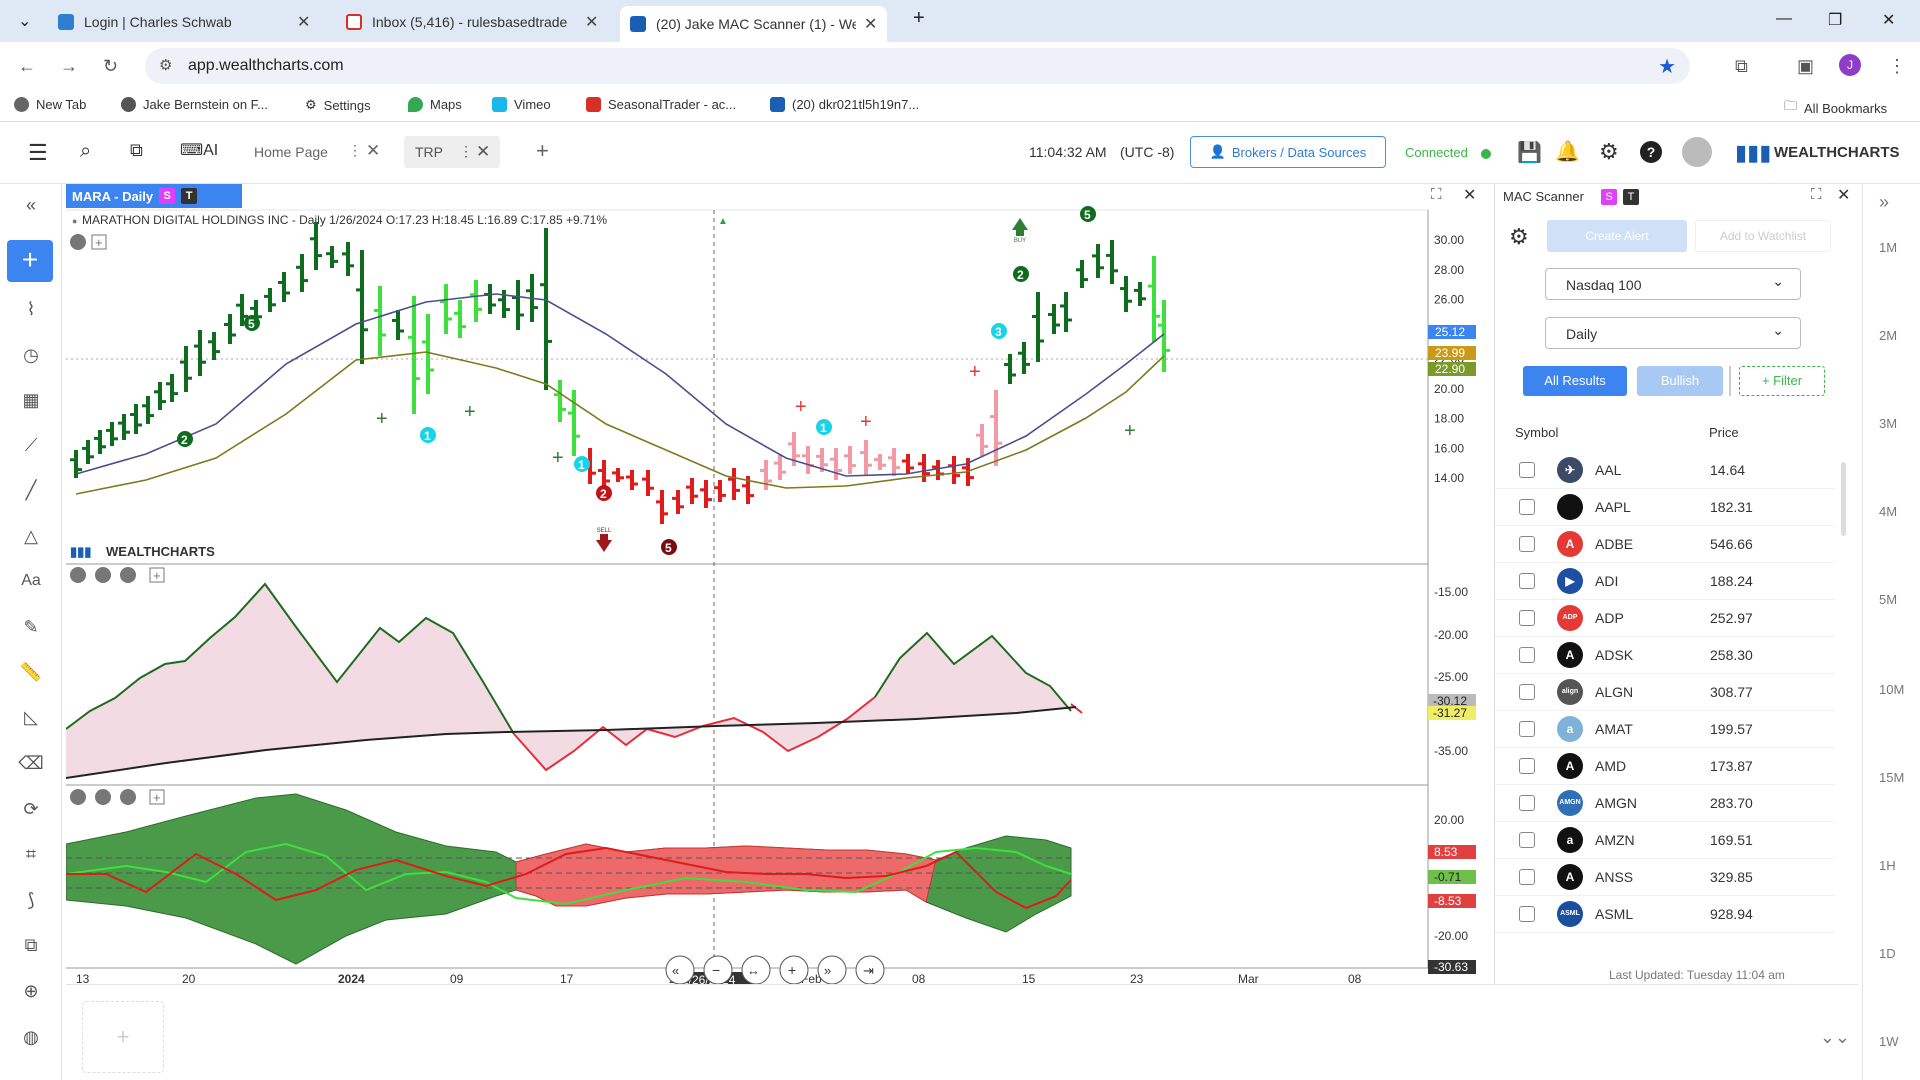  What do you see at coordinates (38, 152) in the screenshot?
I see `hamburger-menu-icon: ☰` at bounding box center [38, 152].